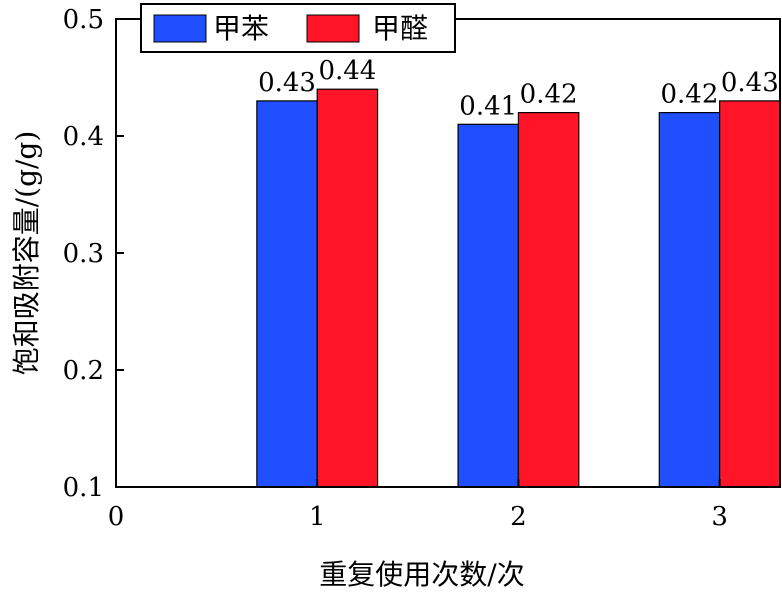 The width and height of the screenshot is (782, 593). What do you see at coordinates (83, 488) in the screenshot?
I see `y-tick-label: 0.1` at bounding box center [83, 488].